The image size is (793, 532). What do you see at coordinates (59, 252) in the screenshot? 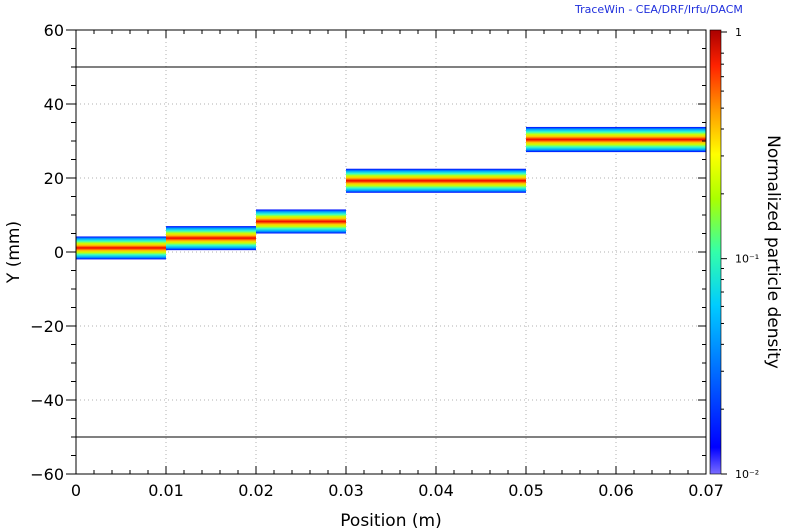
I see `y-tick-label: 0` at bounding box center [59, 252].